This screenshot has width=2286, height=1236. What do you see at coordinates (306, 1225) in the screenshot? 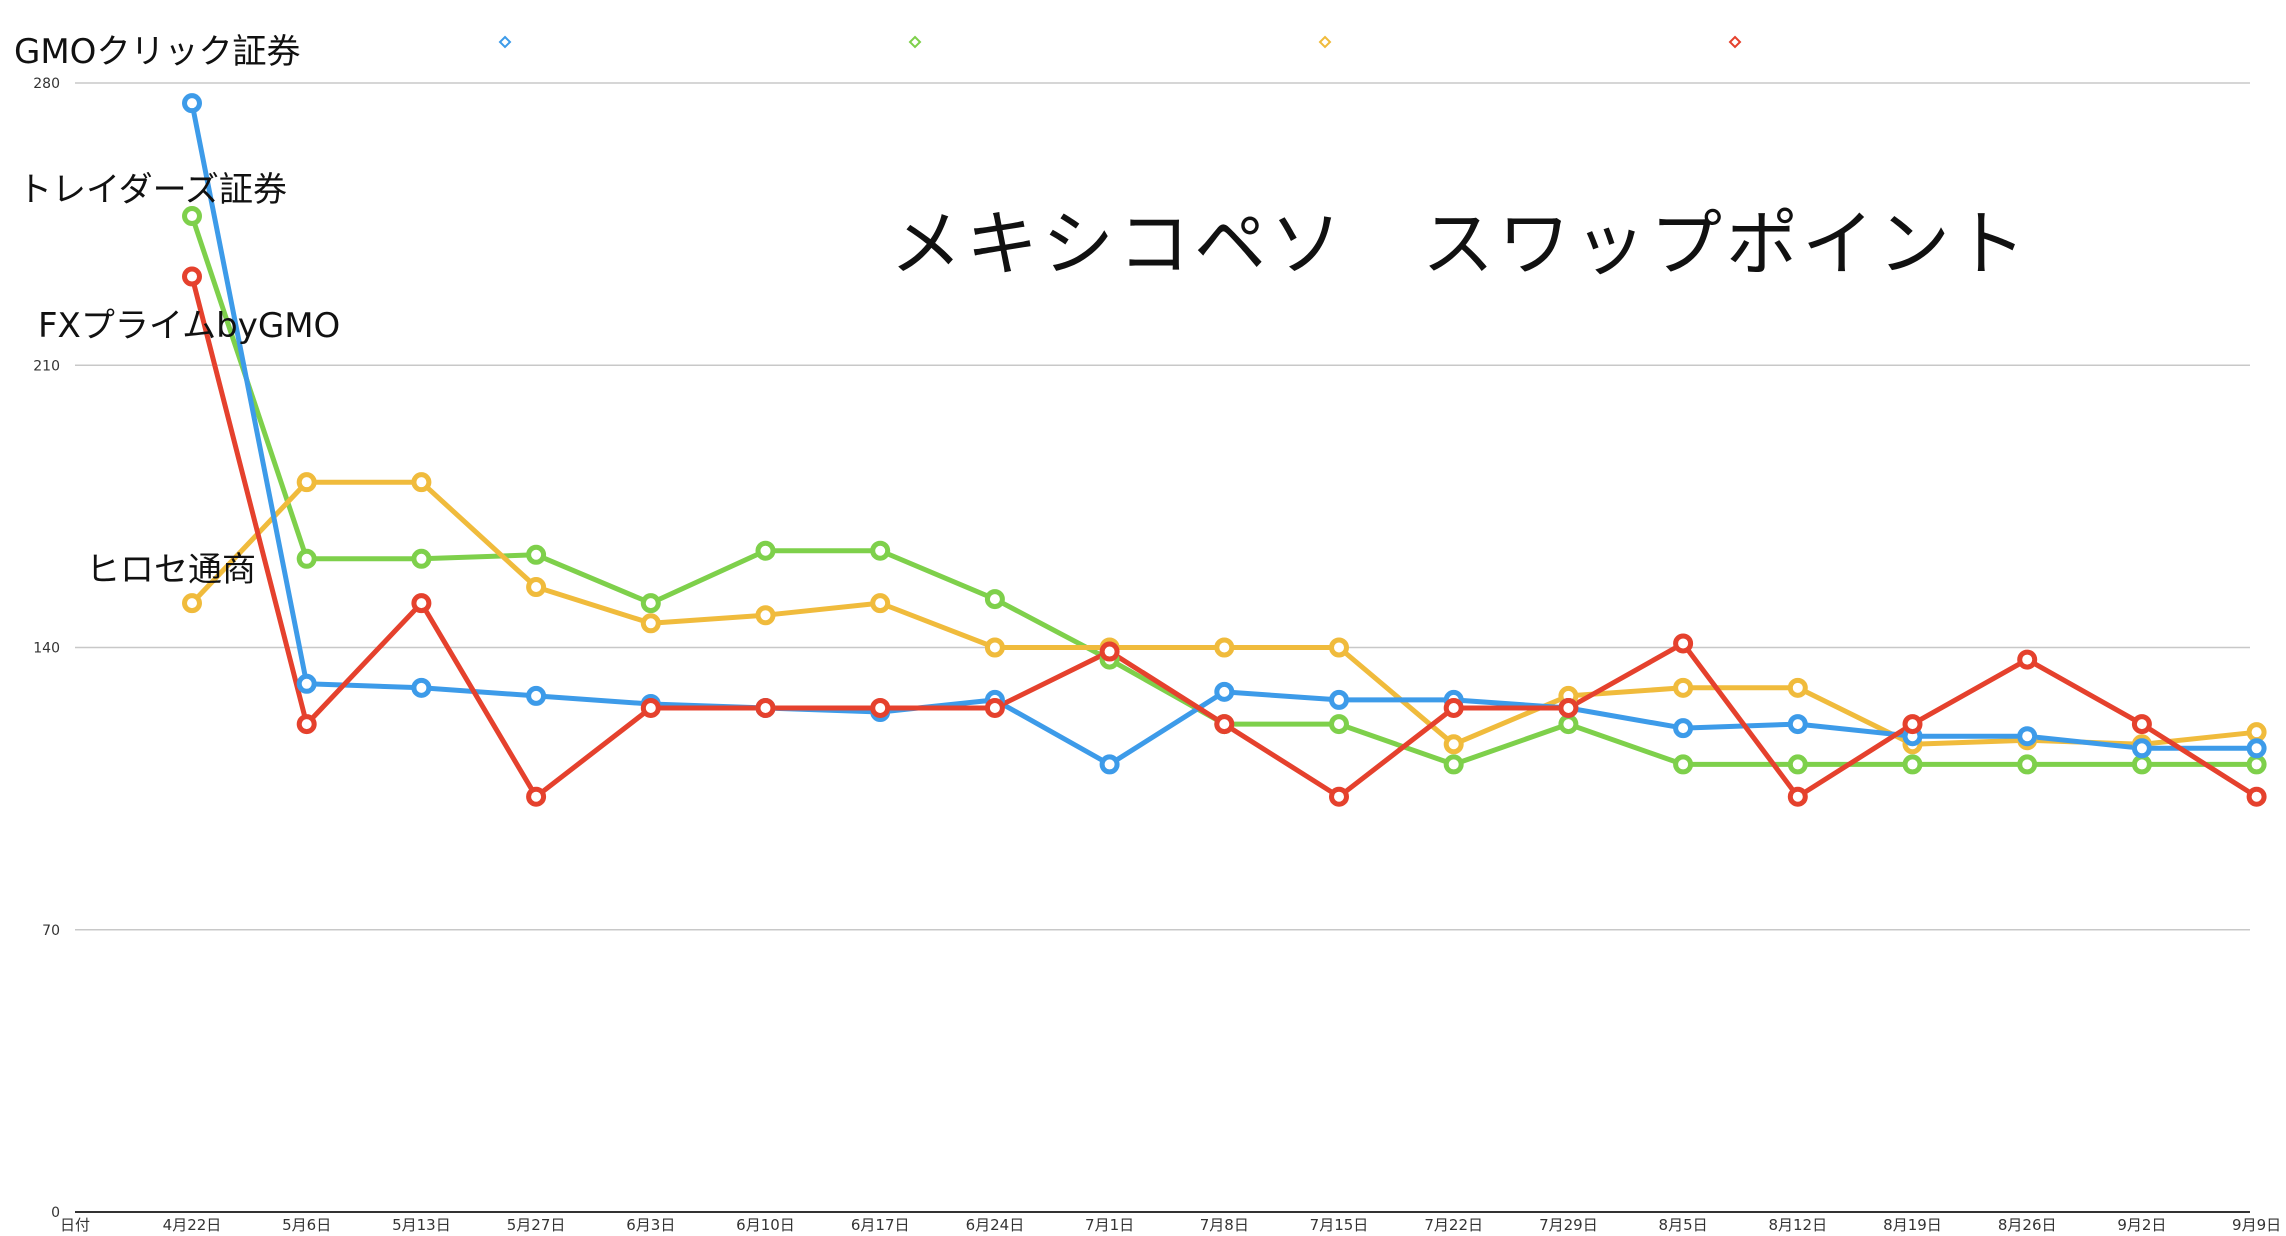
I see `x-tick-label: 5月6日` at bounding box center [306, 1225].